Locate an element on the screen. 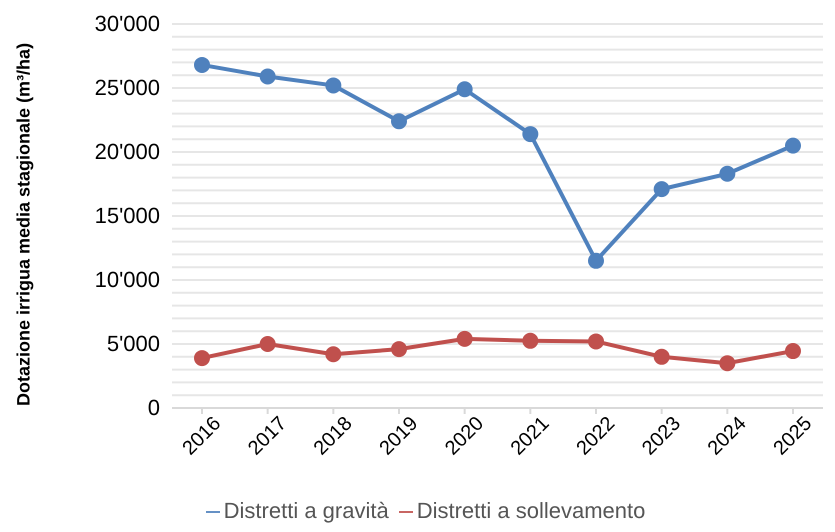 The image size is (835, 532). y-tick-label: 20'000 is located at coordinates (127, 151).